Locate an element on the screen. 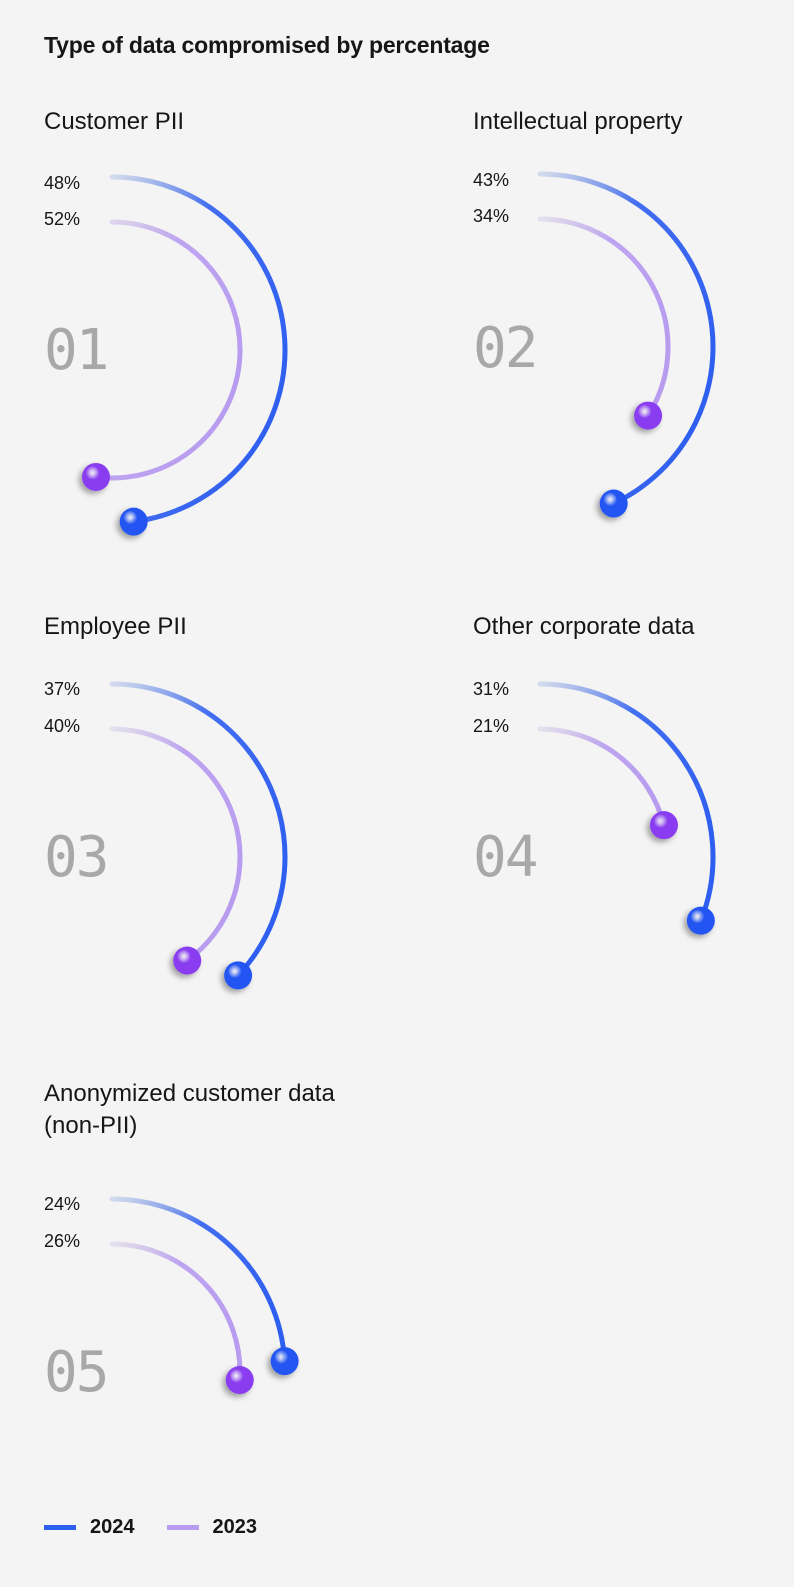 This screenshot has width=794, height=1587. value-2024: 24% is located at coordinates (62, 1204).